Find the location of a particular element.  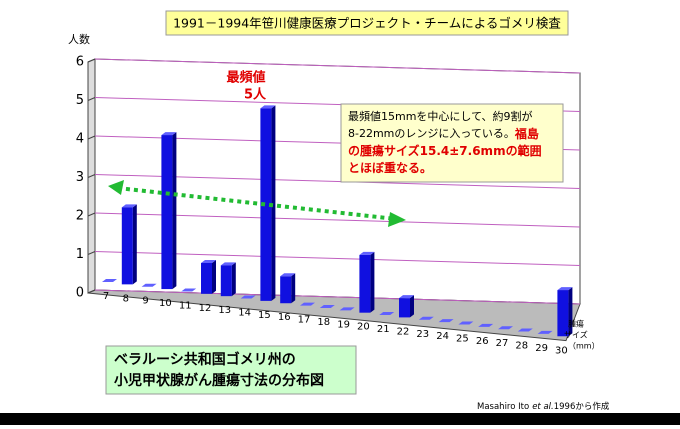

note-line: の腫瘍サイズ15.4±7.6mmの範囲 is located at coordinates (445, 150).